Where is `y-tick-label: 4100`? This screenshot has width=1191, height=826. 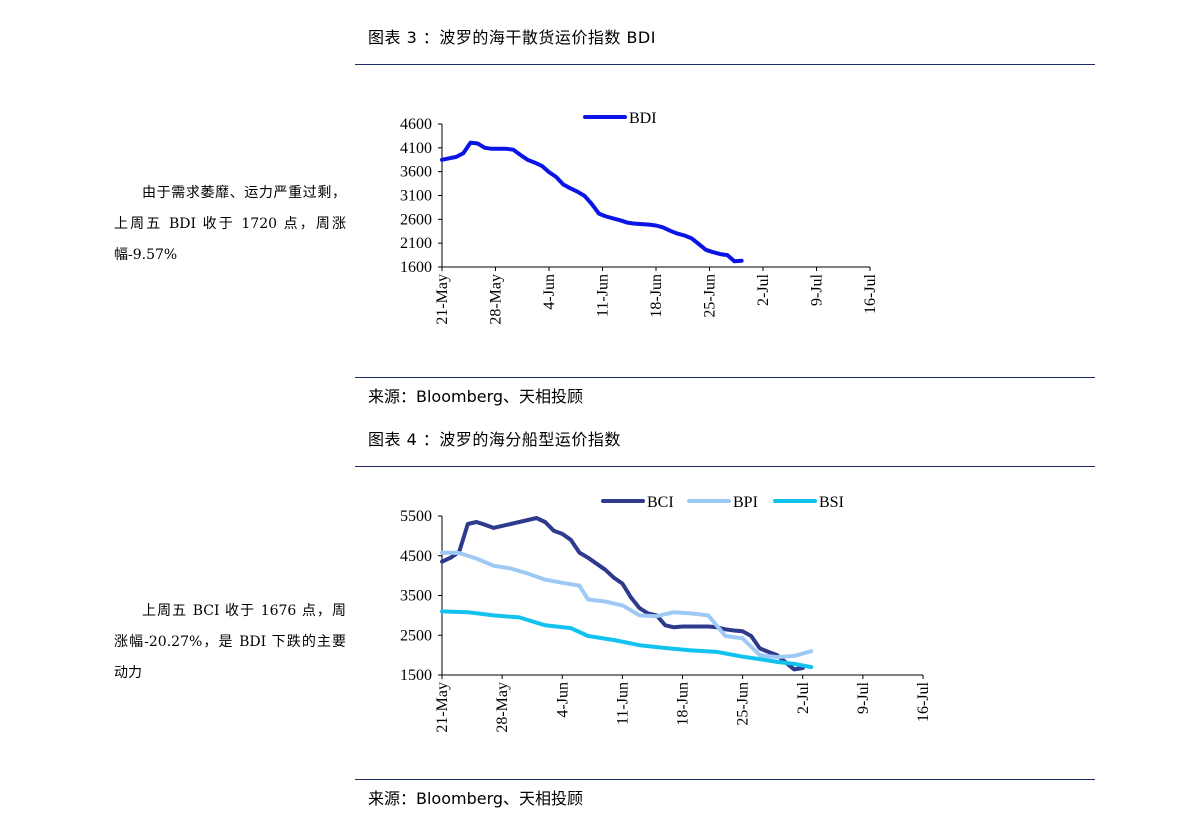
y-tick-label: 4100 is located at coordinates (416, 148).